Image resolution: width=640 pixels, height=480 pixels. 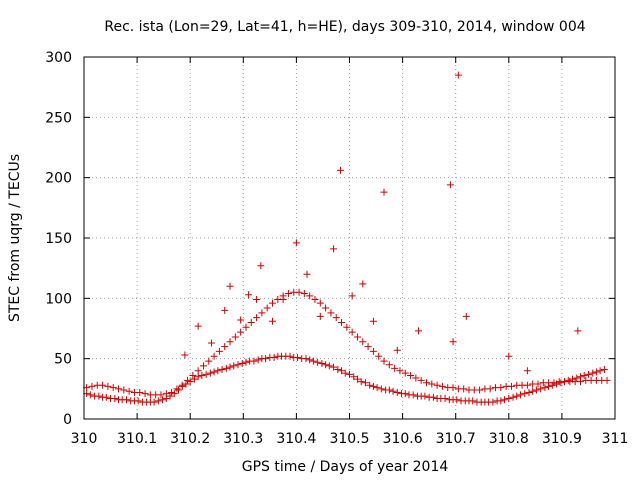 What do you see at coordinates (562, 439) in the screenshot?
I see `x-tick-label: 310.9` at bounding box center [562, 439].